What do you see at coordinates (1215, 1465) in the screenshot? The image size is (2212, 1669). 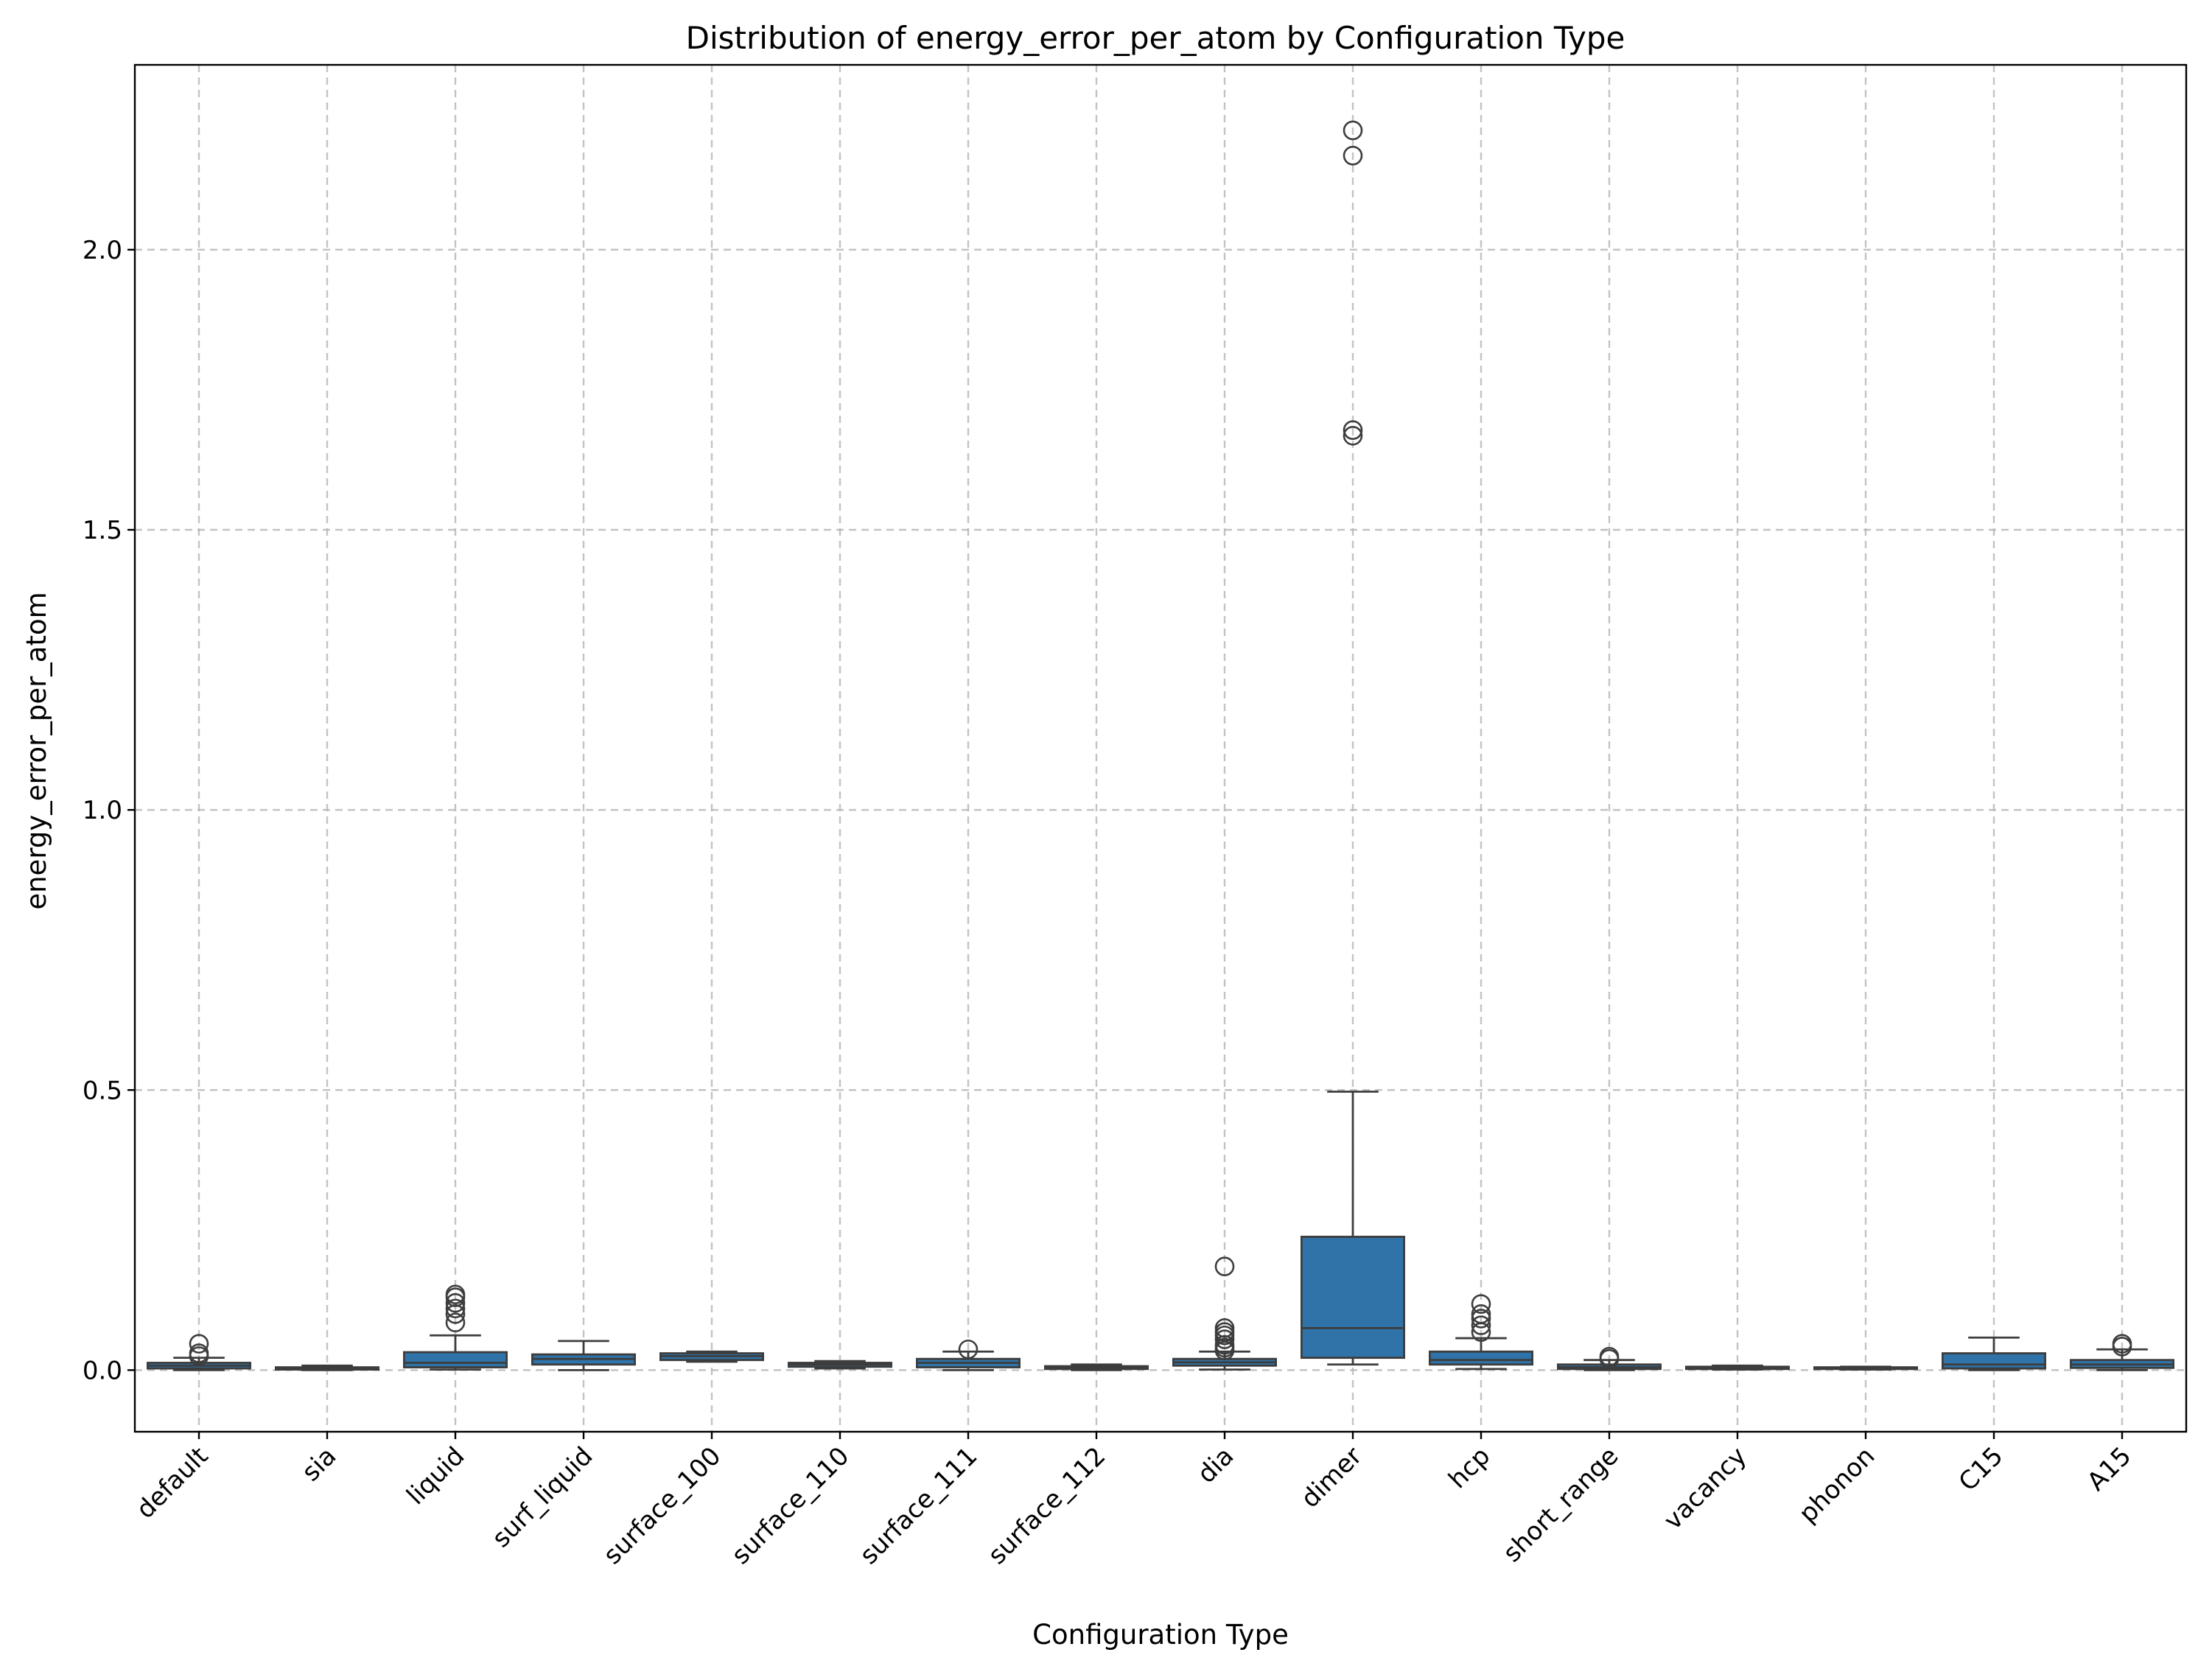 I see `x-tick-label: dia` at bounding box center [1215, 1465].